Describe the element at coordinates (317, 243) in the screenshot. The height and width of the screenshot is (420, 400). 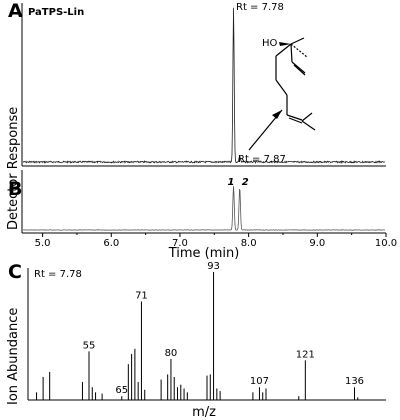
I see `x-tick-label: 9.0` at that location.